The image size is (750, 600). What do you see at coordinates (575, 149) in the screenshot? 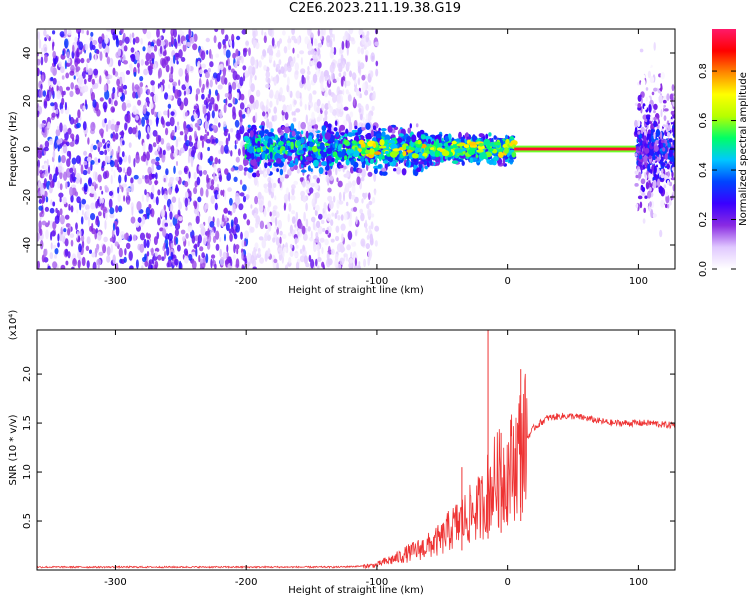
I see `spectrogram-carrier-line` at bounding box center [575, 149].